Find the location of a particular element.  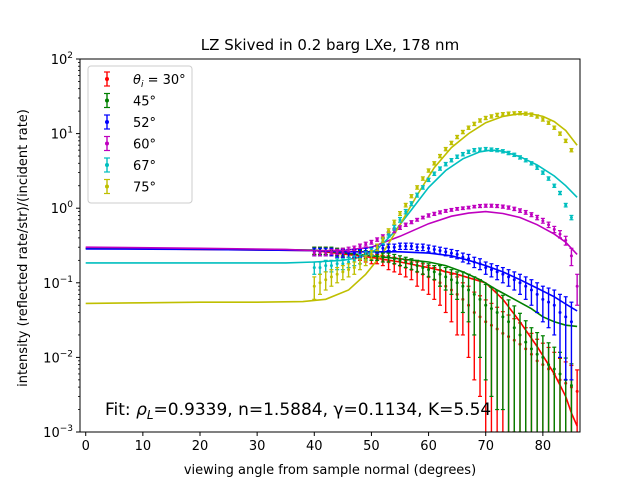

x-tick-label: 30 is located at coordinates (257, 446).